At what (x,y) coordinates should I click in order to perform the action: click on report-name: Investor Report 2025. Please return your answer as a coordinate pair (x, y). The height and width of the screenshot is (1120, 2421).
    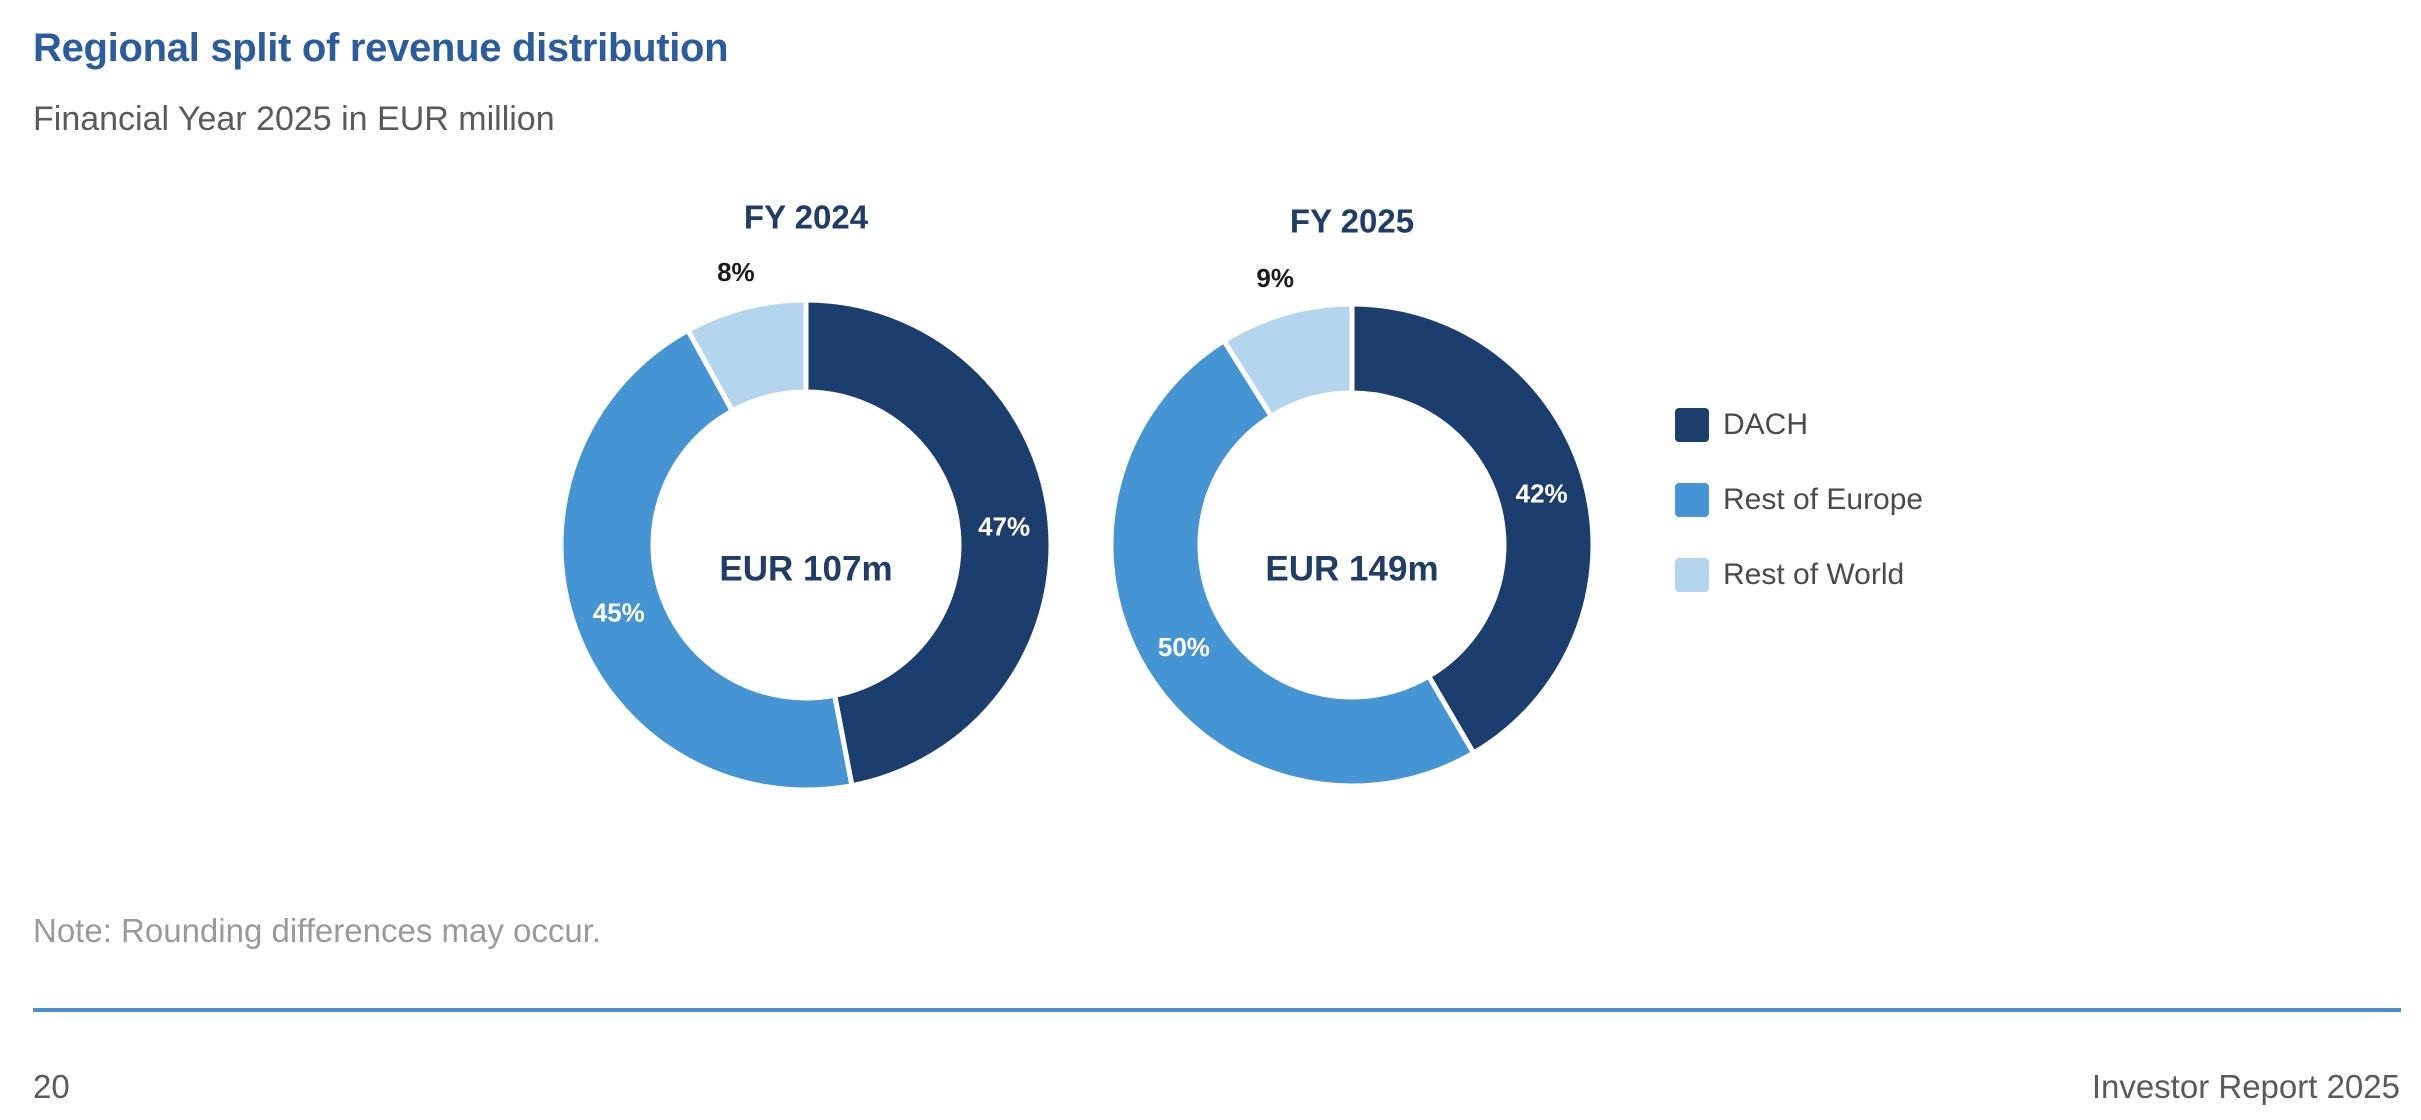
    Looking at the image, I should click on (2245, 1086).